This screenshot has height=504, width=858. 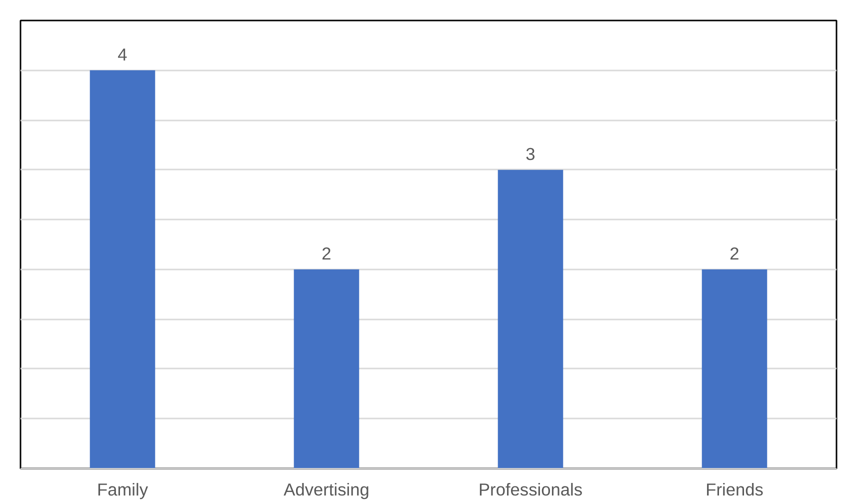 I want to click on x-tick-label: Family, so click(x=122, y=490).